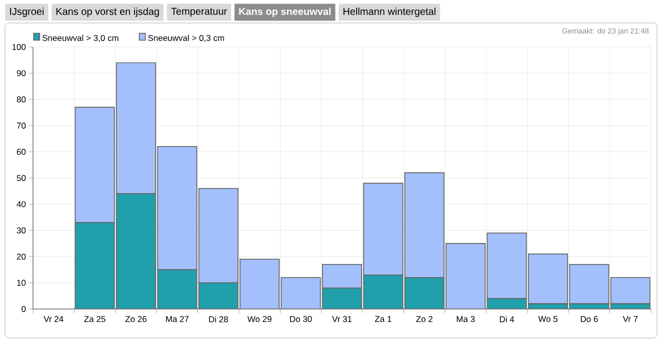  I want to click on y-tick-label: 0, so click(24, 309).